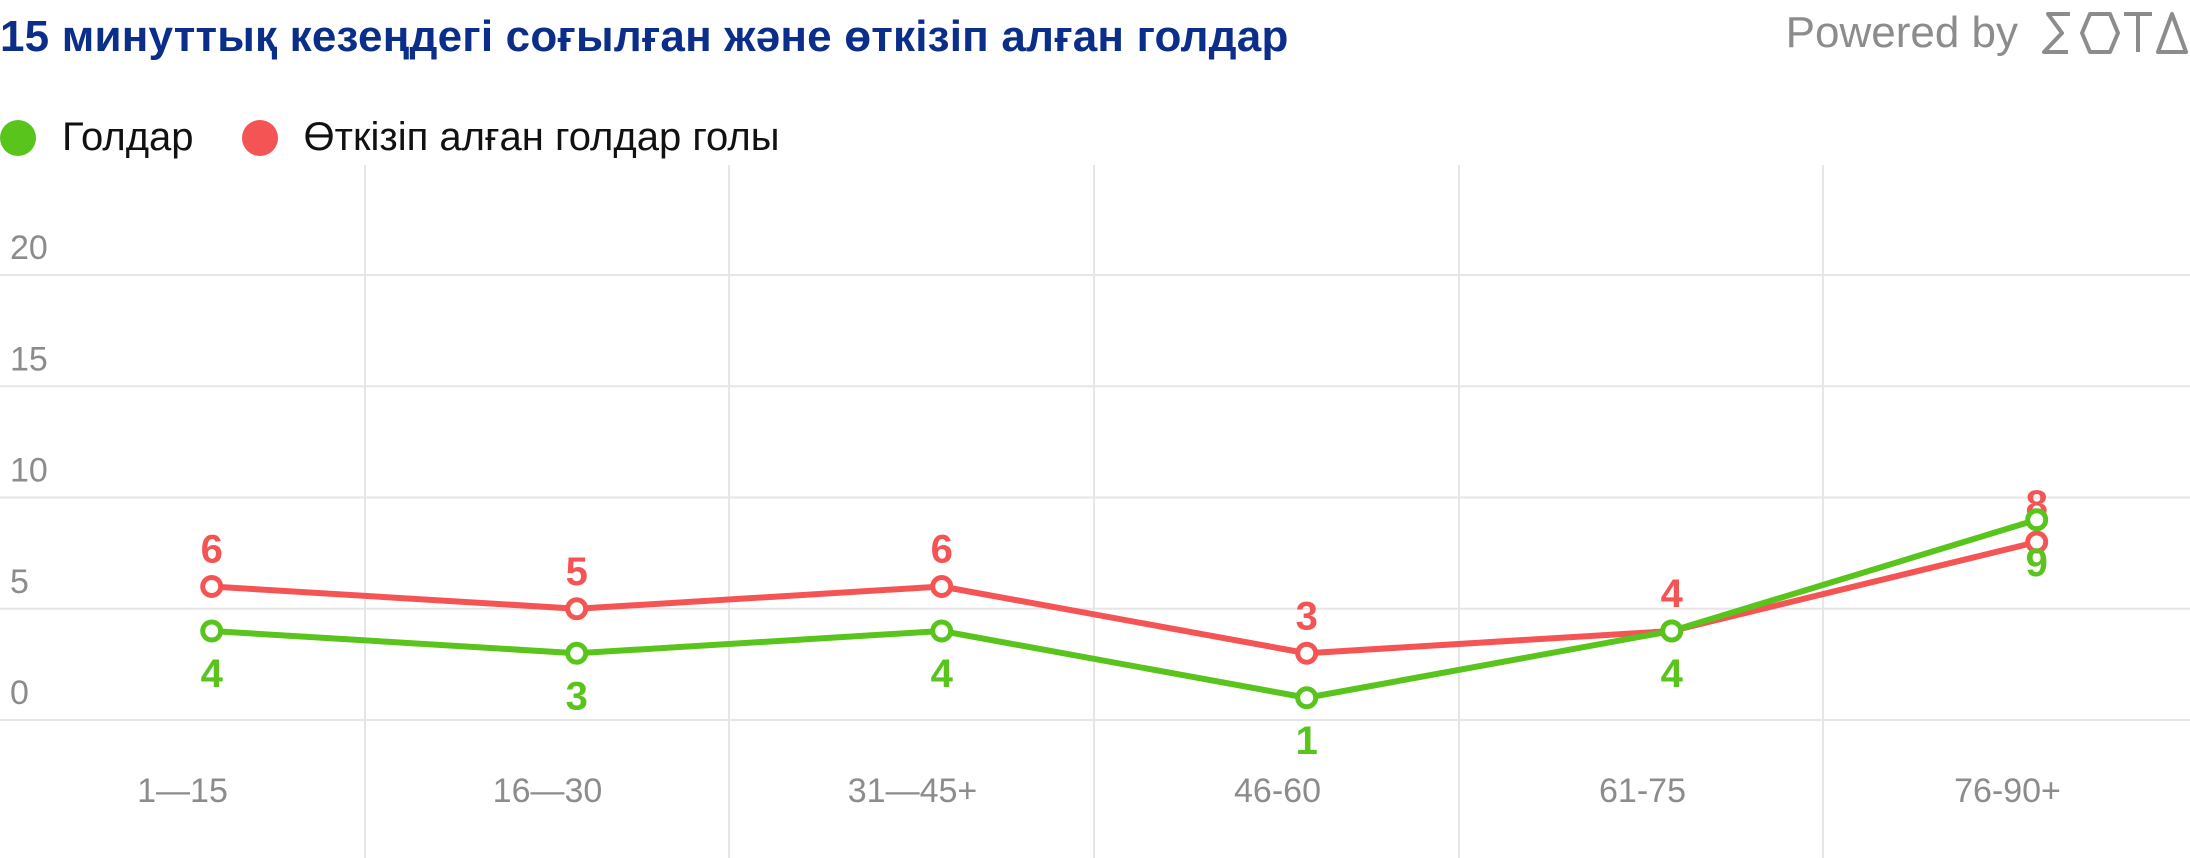  What do you see at coordinates (18, 137) in the screenshot?
I see `legend-dot-goals` at bounding box center [18, 137].